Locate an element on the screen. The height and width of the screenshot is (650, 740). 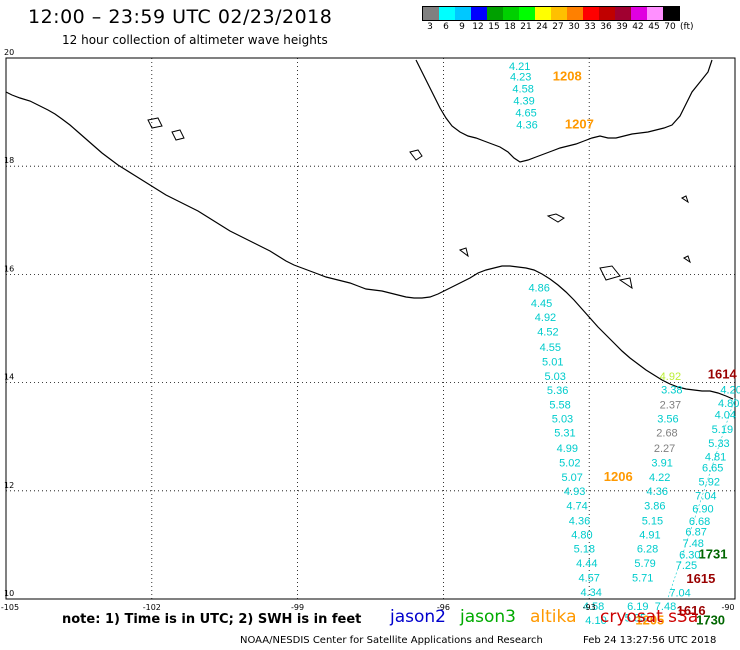
wave-height-label: 4.04 is located at coordinates (725, 415).